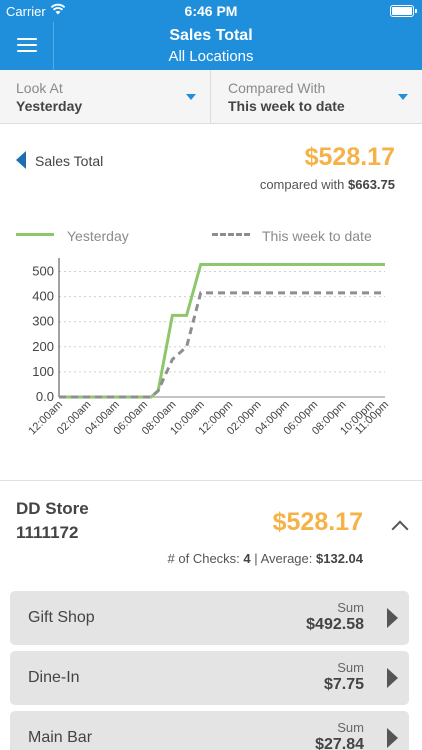 This screenshot has width=422, height=750. I want to click on series-line-week-to-date, so click(222, 345).